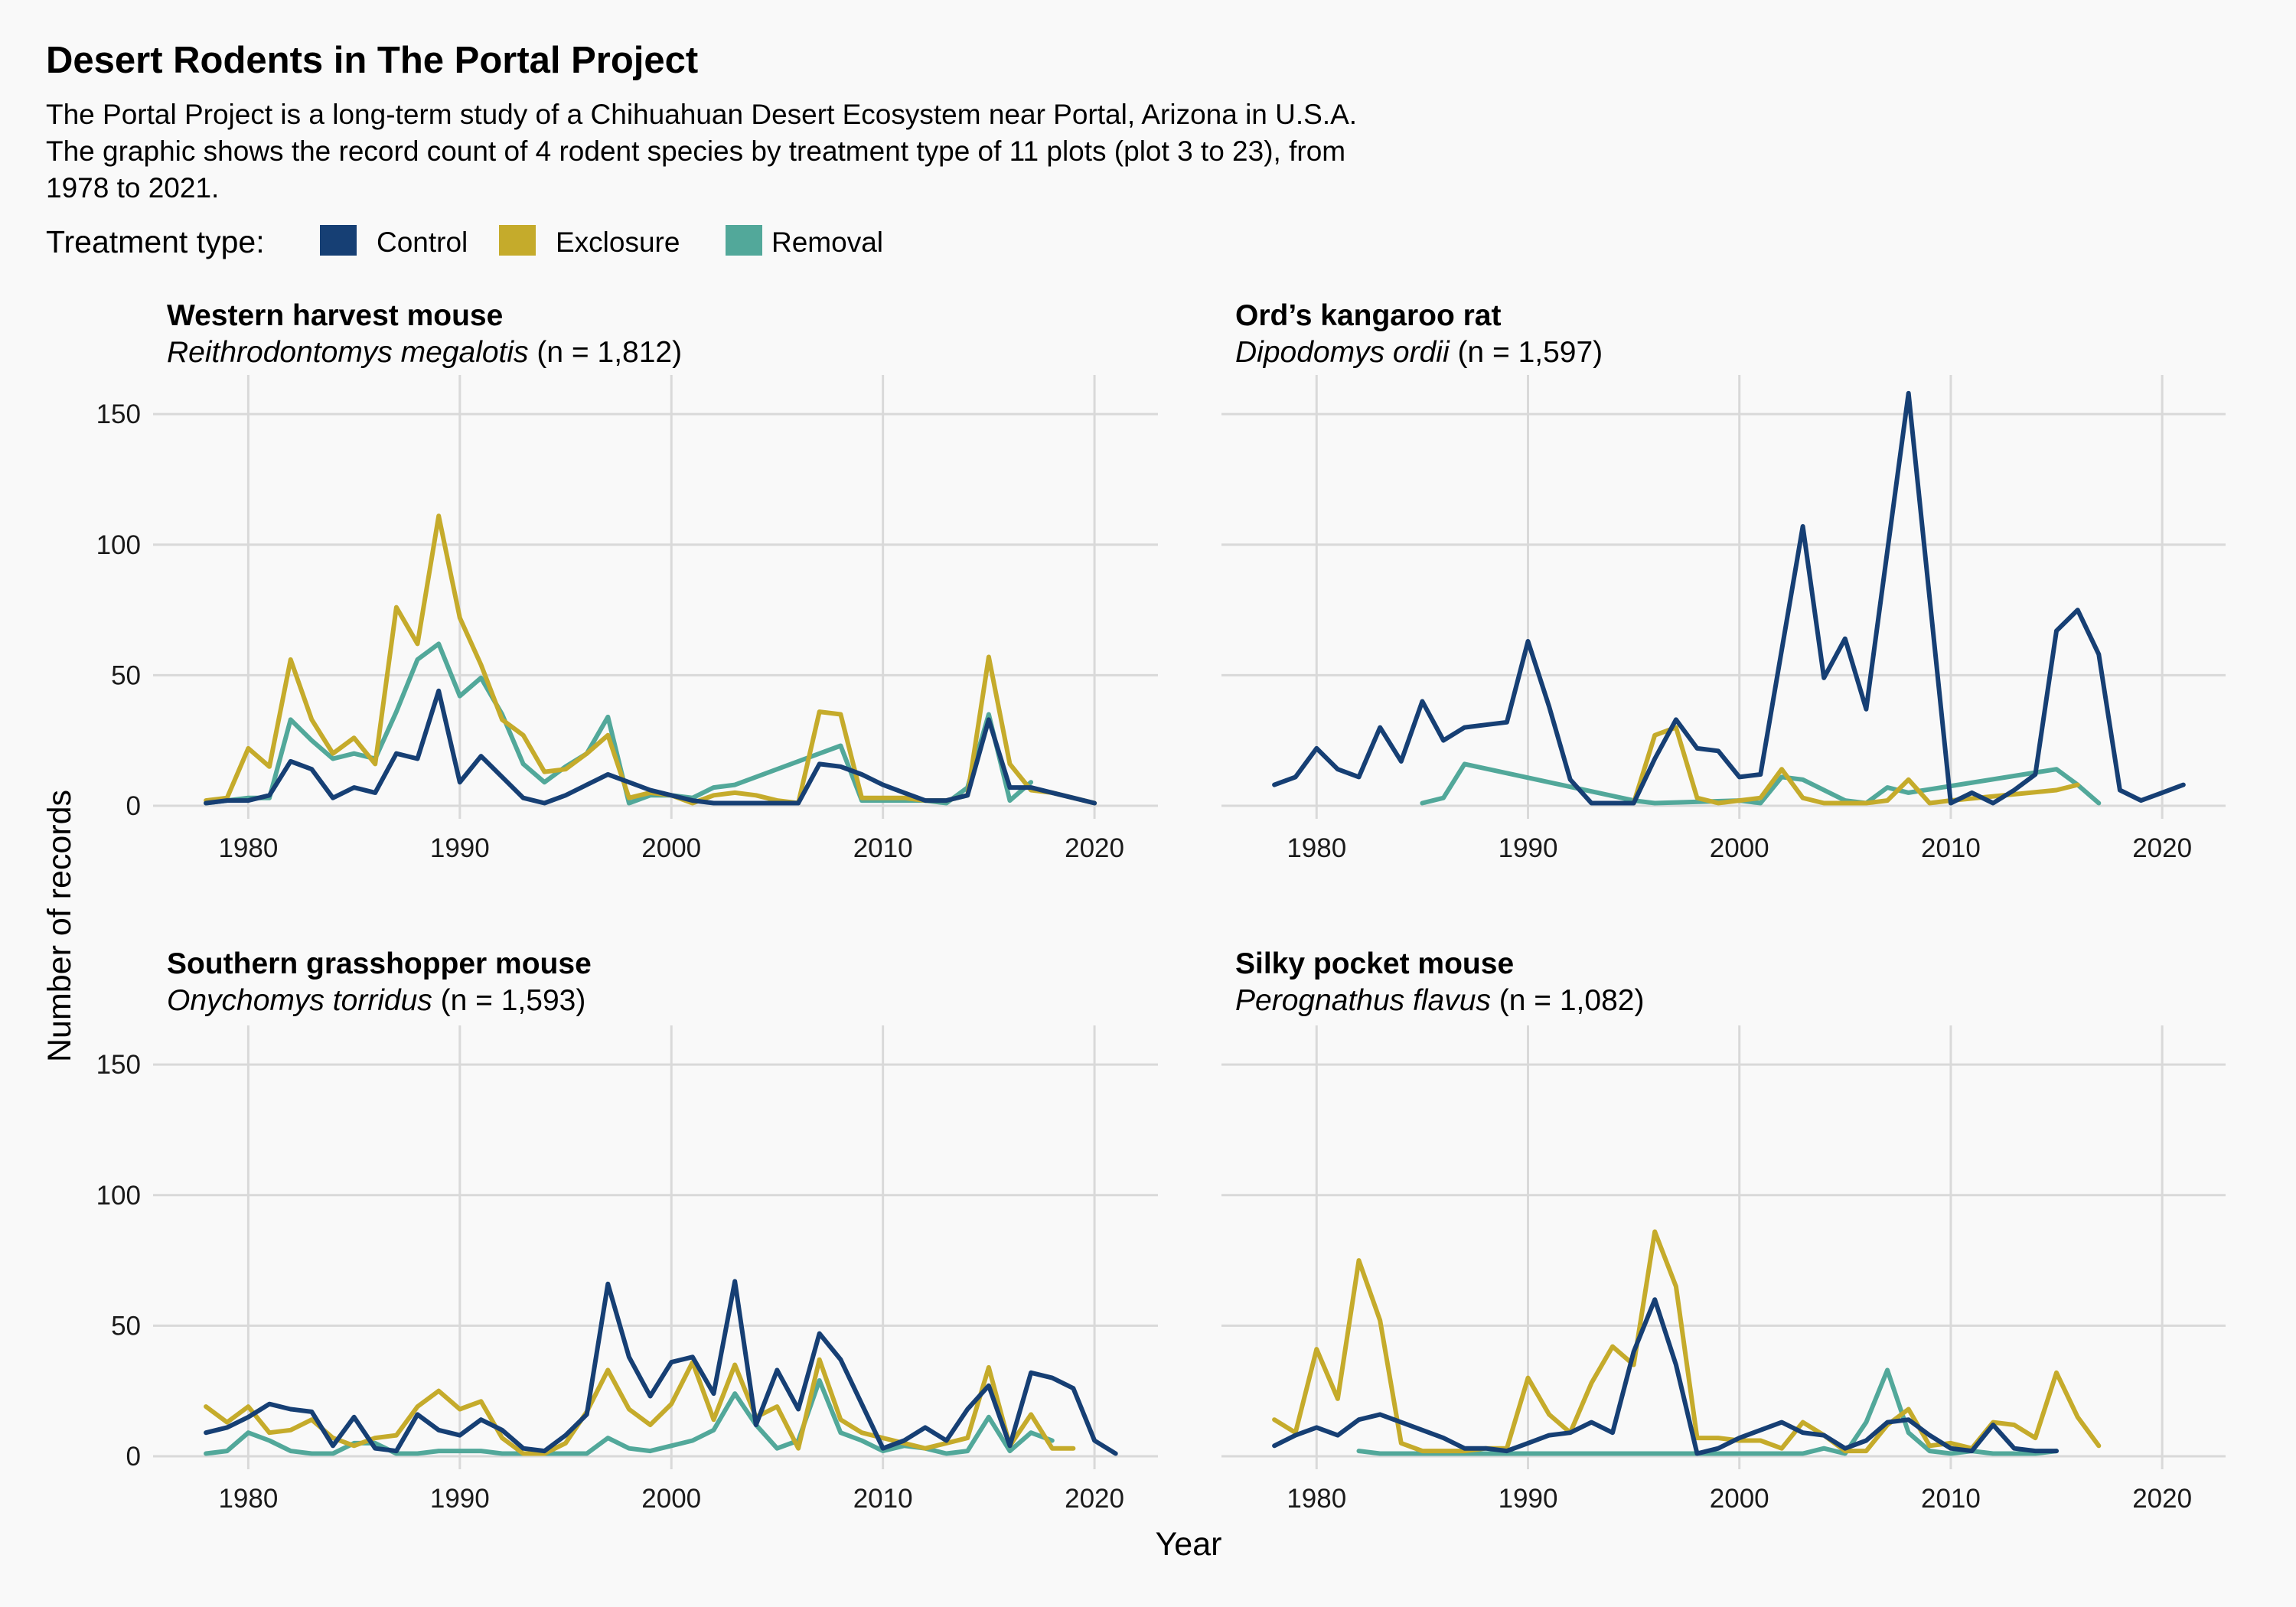 The height and width of the screenshot is (1607, 2296). I want to click on legend-swatch-control, so click(338, 240).